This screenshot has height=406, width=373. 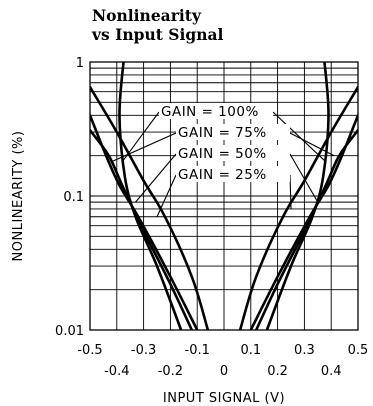 What do you see at coordinates (224, 398) in the screenshot?
I see `x-axis-label: INPUT SIGNAL (V)` at bounding box center [224, 398].